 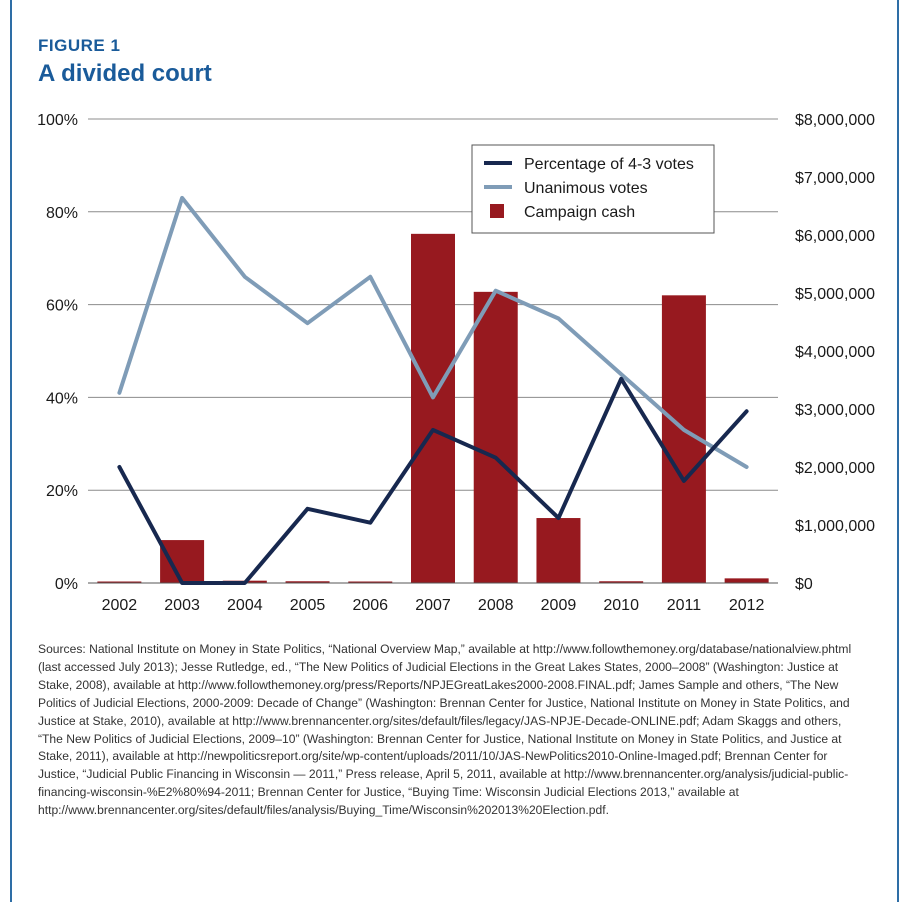 What do you see at coordinates (835, 294) in the screenshot?
I see `right-axis-tick-label: $5,000,000` at bounding box center [835, 294].